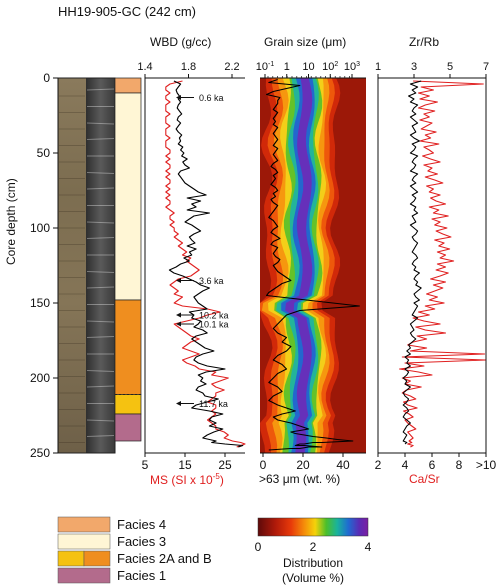 The height and width of the screenshot is (587, 498). Describe the element at coordinates (305, 42) in the screenshot. I see `grain-size-axis-title: Grain size (μm)` at that location.